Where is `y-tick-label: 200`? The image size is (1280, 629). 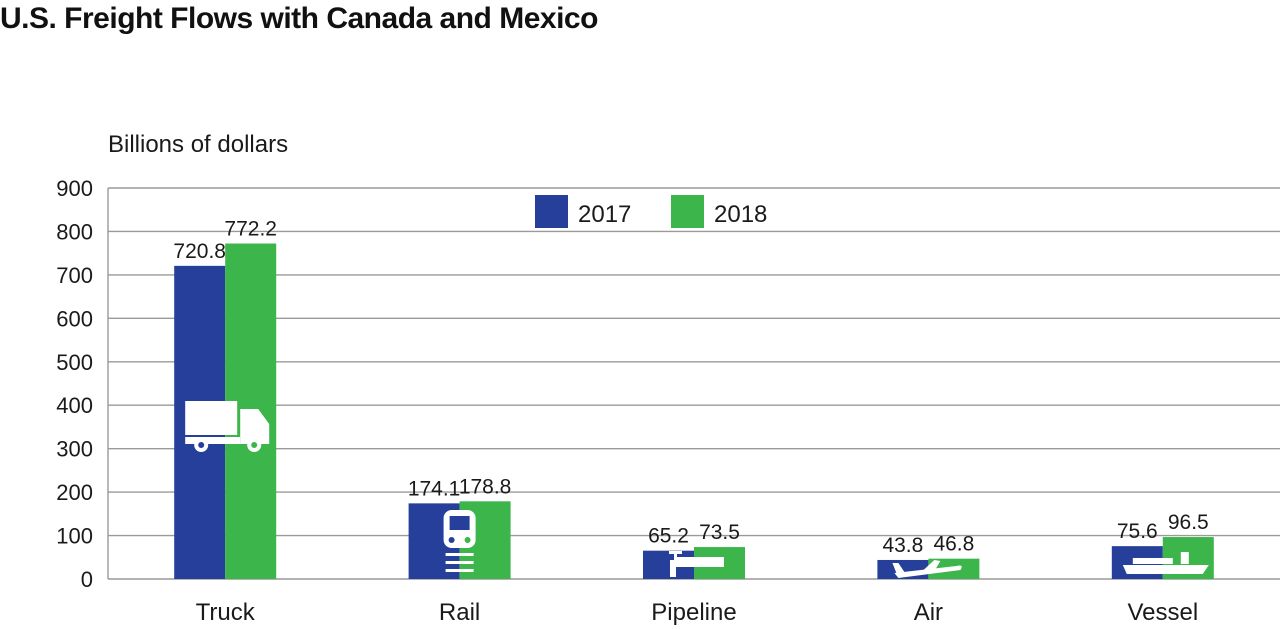
y-tick-label: 200 is located at coordinates (74, 492).